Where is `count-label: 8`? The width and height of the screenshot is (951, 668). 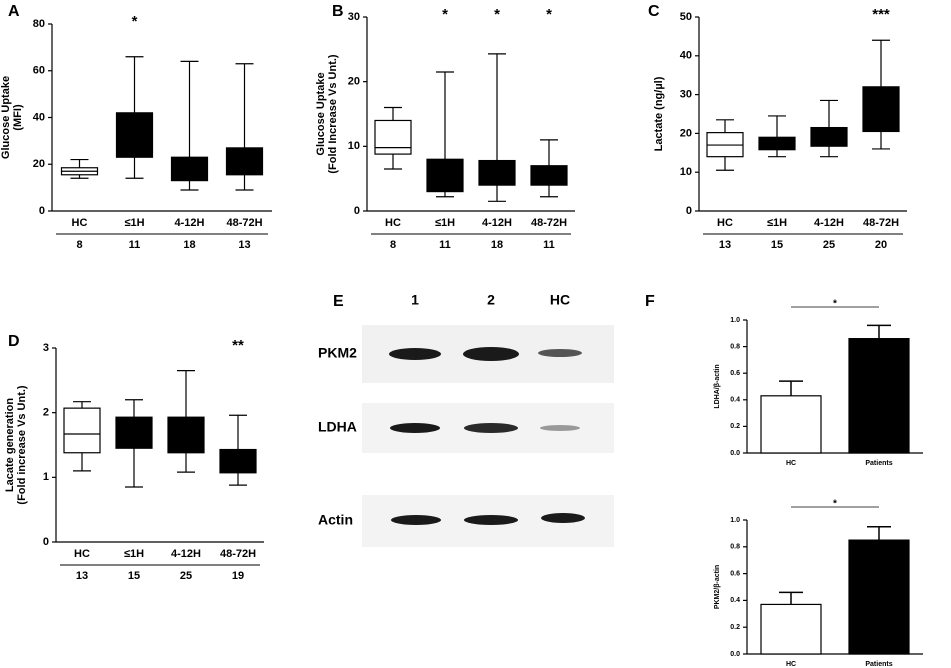
count-label: 8 is located at coordinates (79, 245).